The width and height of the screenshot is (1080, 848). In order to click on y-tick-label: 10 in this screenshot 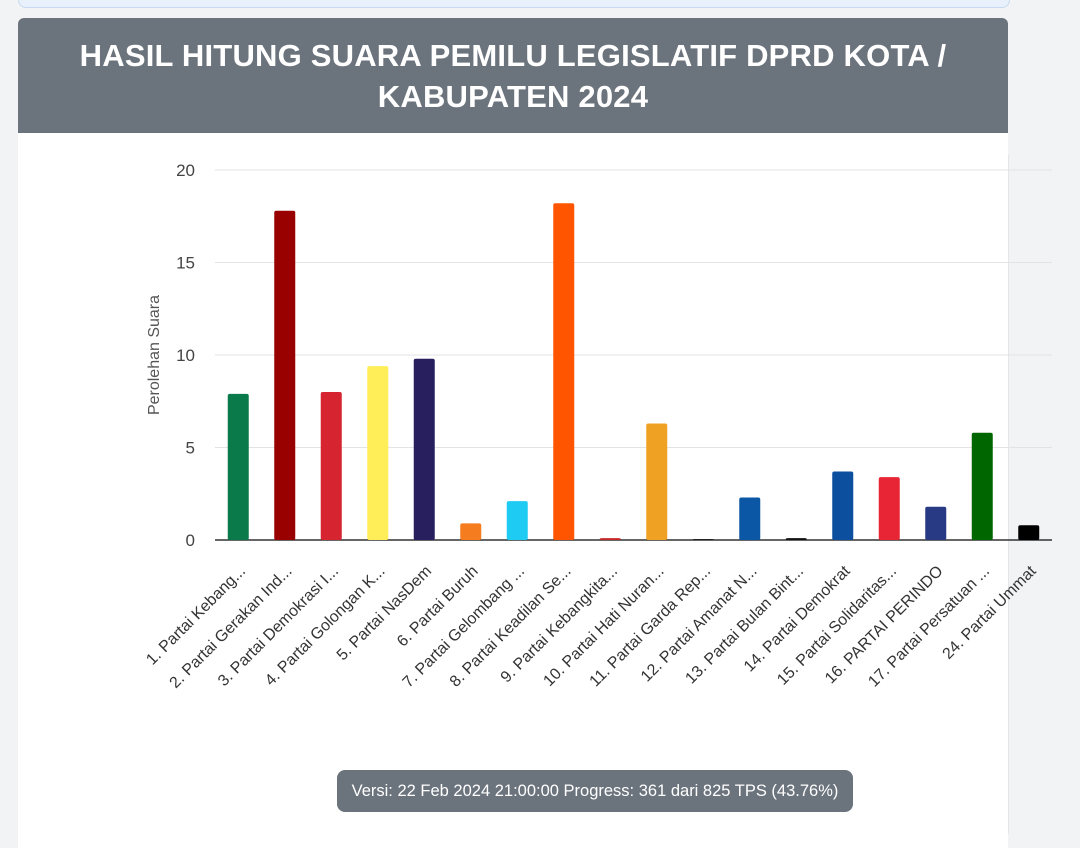, I will do `click(185, 355)`.